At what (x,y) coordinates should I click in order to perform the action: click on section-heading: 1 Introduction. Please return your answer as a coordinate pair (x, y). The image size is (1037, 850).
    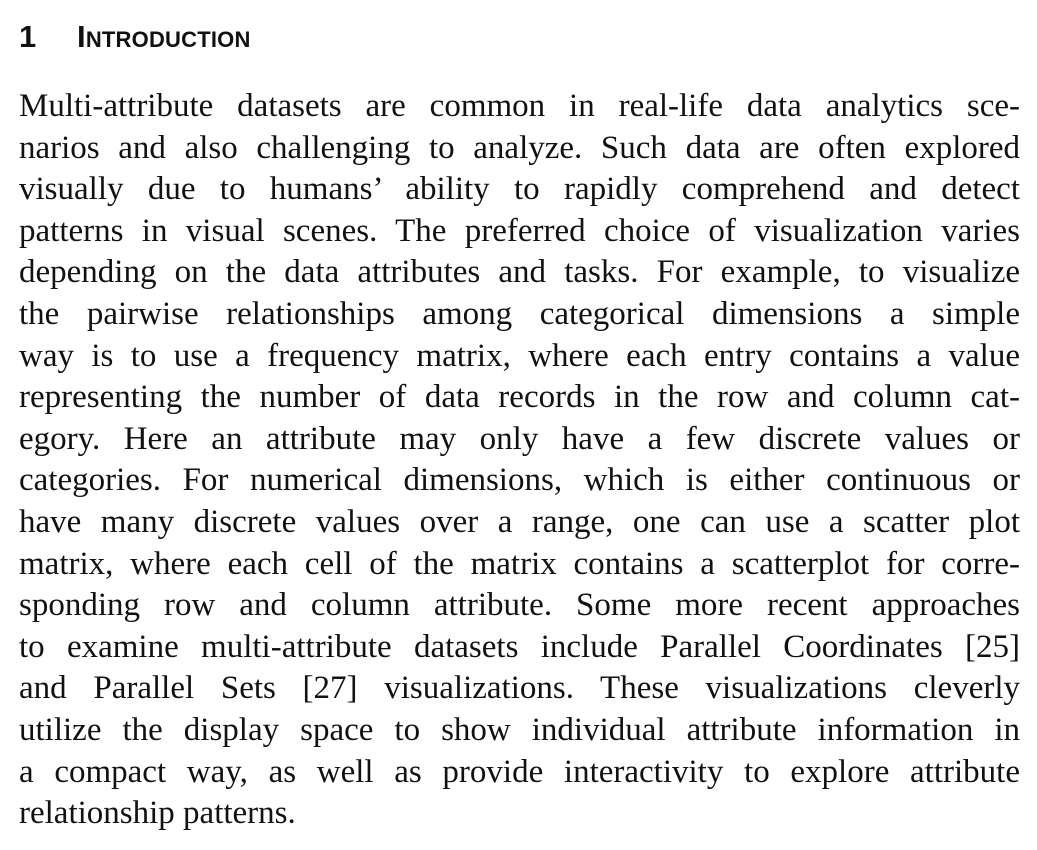
    Looking at the image, I should click on (135, 37).